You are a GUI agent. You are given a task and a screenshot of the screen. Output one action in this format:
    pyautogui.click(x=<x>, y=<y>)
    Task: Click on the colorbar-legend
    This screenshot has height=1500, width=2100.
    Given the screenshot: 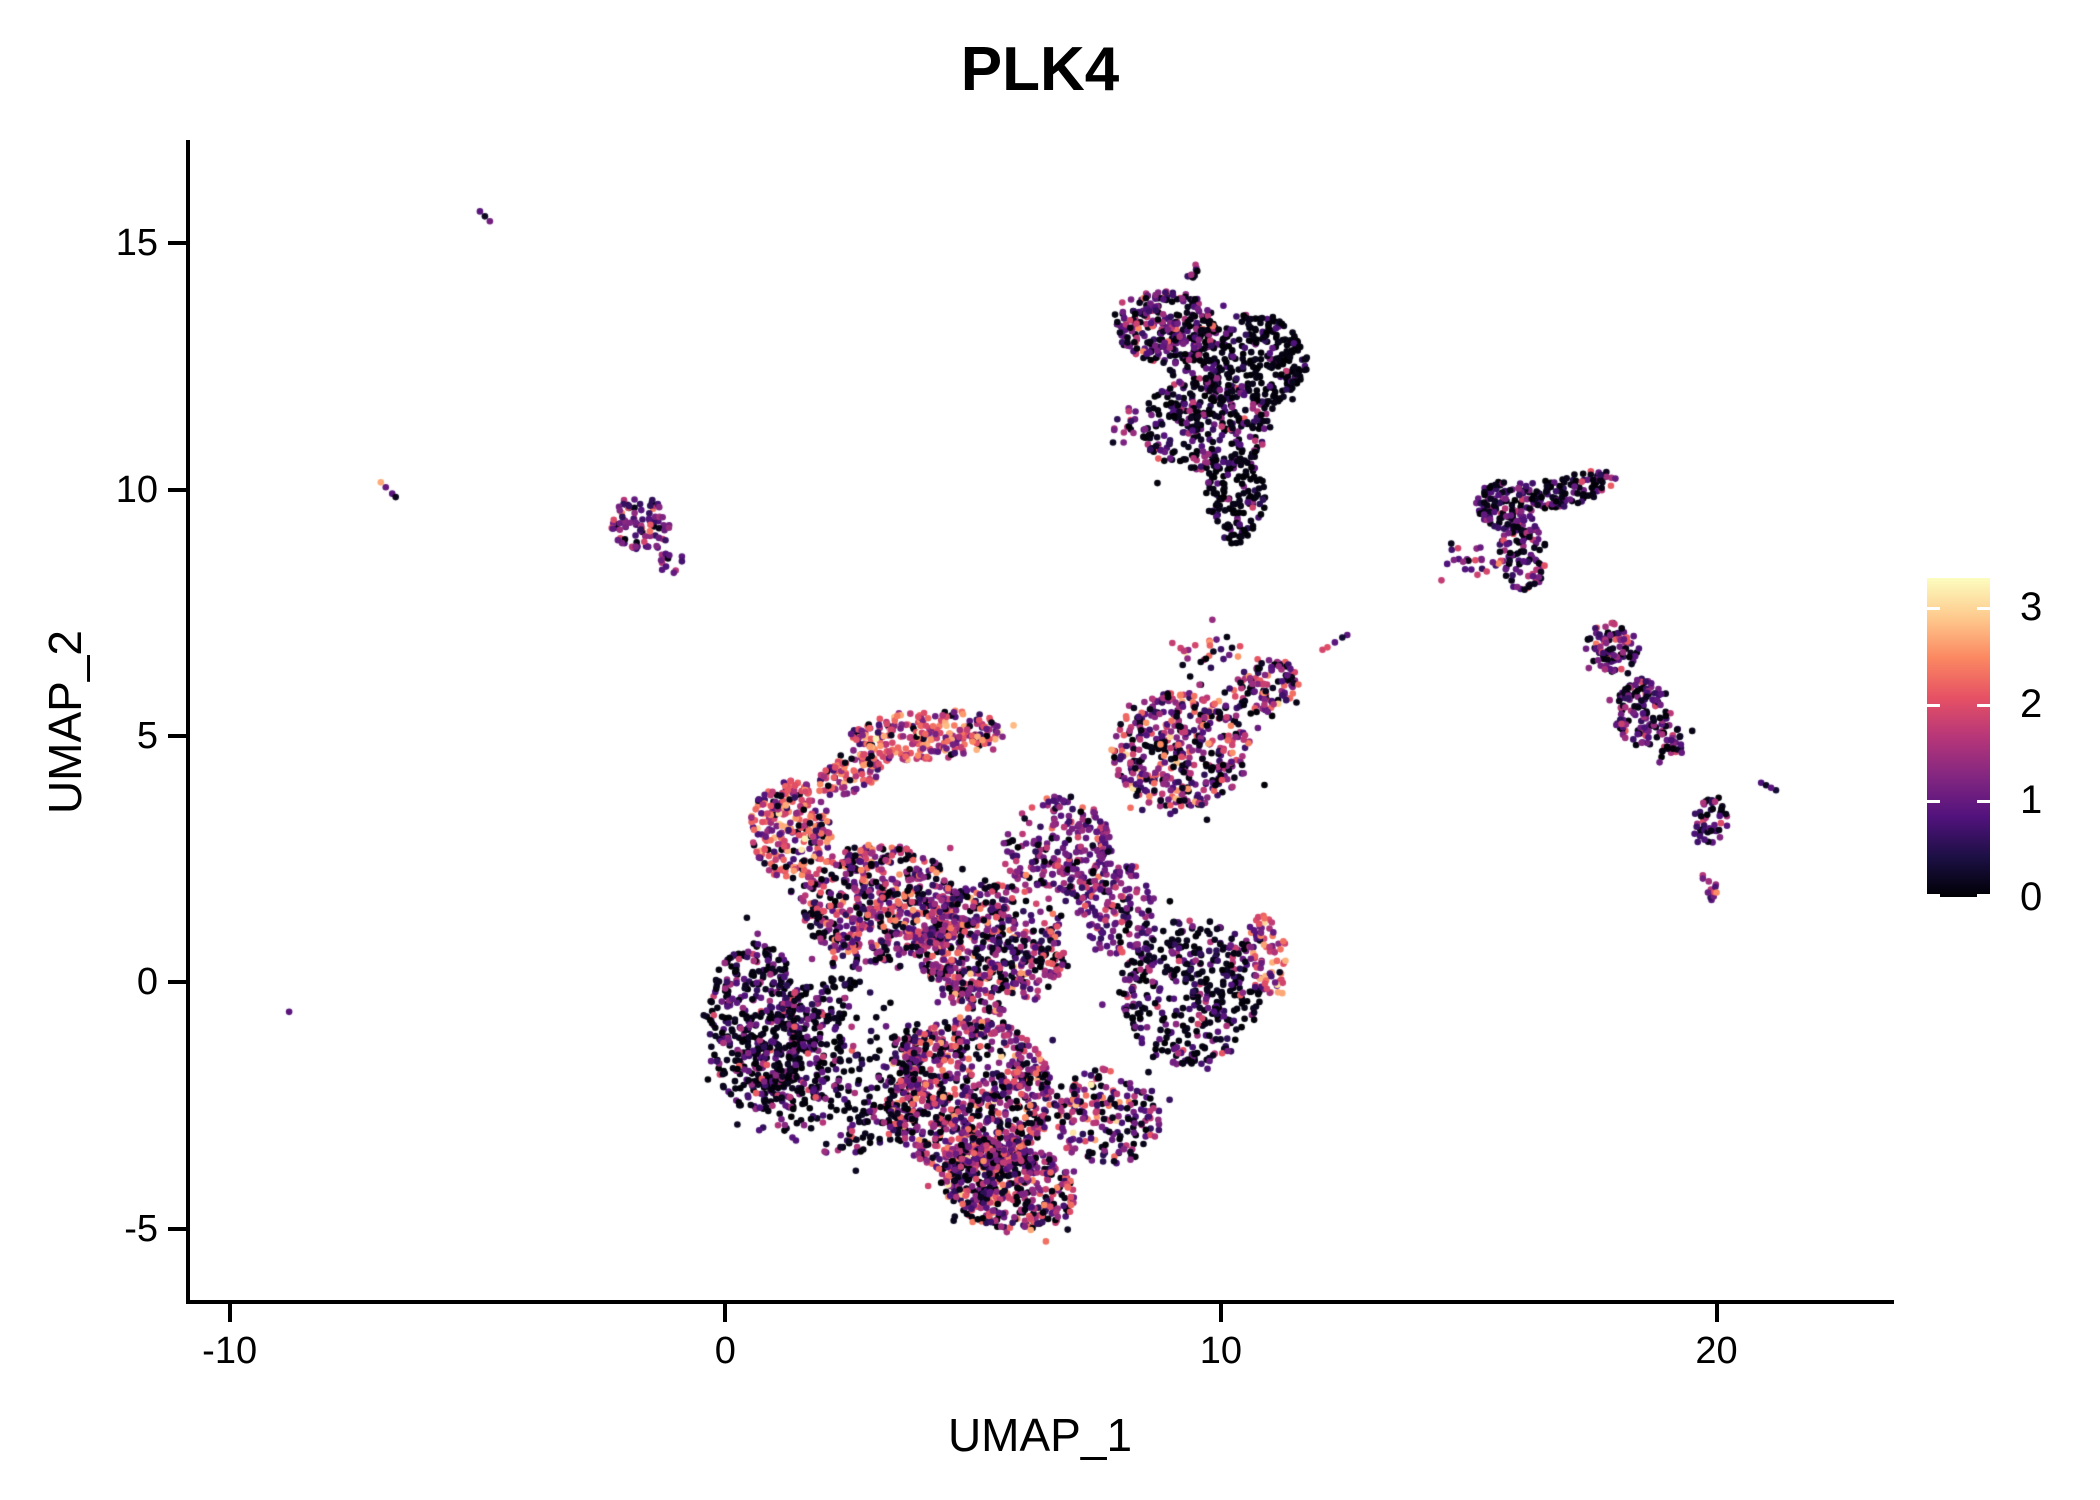 What is the action you would take?
    pyautogui.click(x=1958, y=737)
    